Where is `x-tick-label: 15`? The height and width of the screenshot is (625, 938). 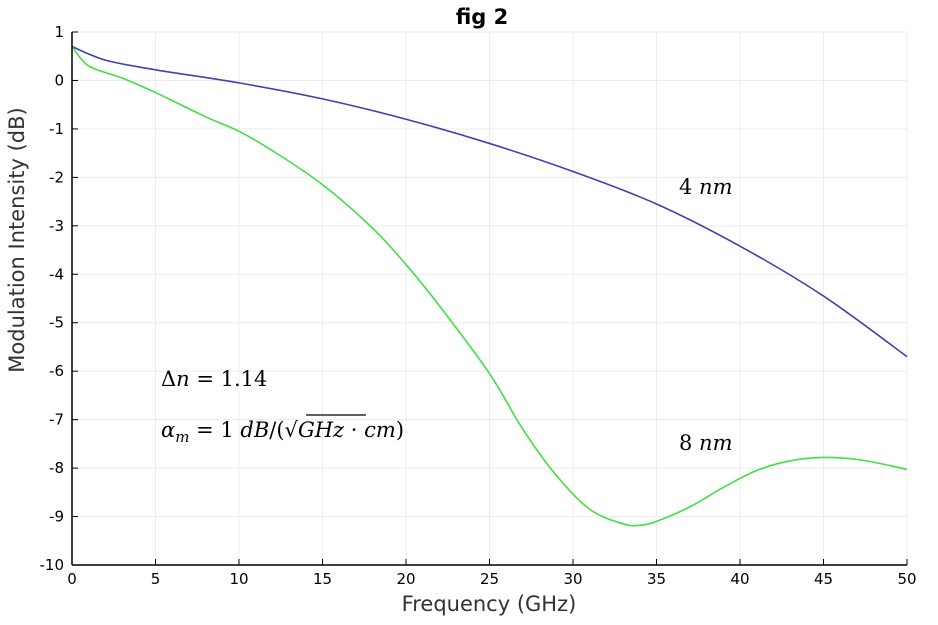
x-tick-label: 15 is located at coordinates (322, 579).